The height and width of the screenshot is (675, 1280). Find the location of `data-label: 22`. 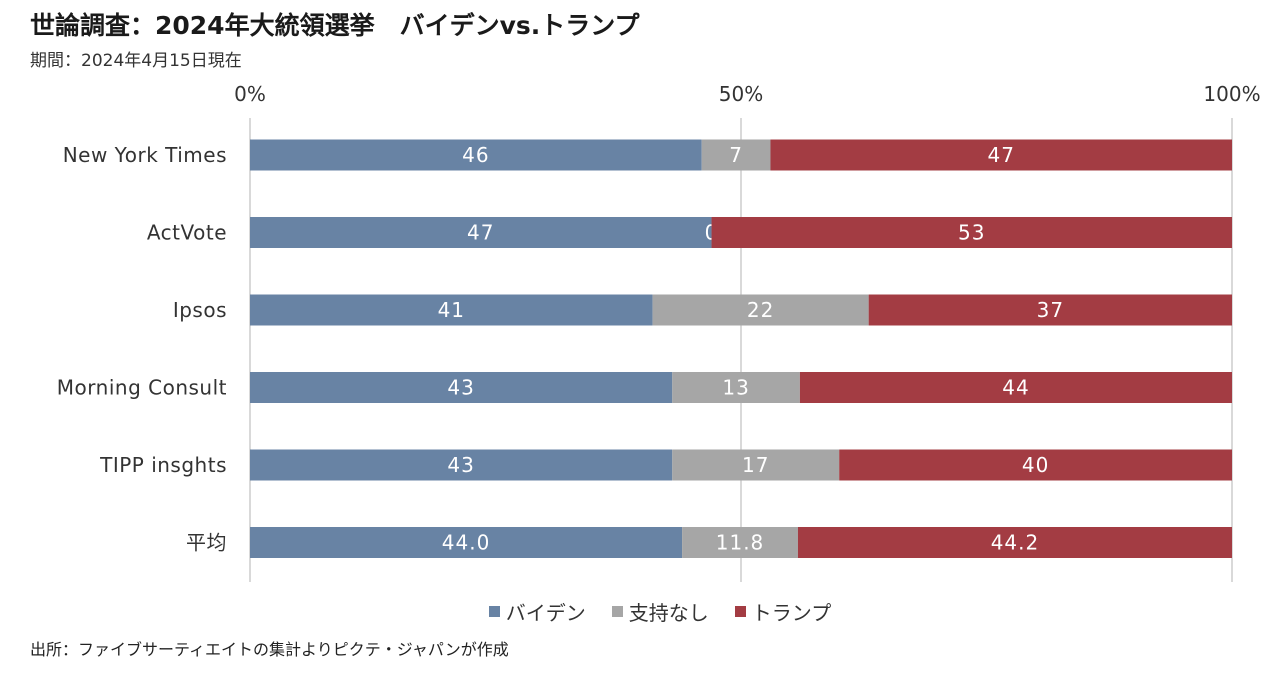

data-label: 22 is located at coordinates (760, 310).